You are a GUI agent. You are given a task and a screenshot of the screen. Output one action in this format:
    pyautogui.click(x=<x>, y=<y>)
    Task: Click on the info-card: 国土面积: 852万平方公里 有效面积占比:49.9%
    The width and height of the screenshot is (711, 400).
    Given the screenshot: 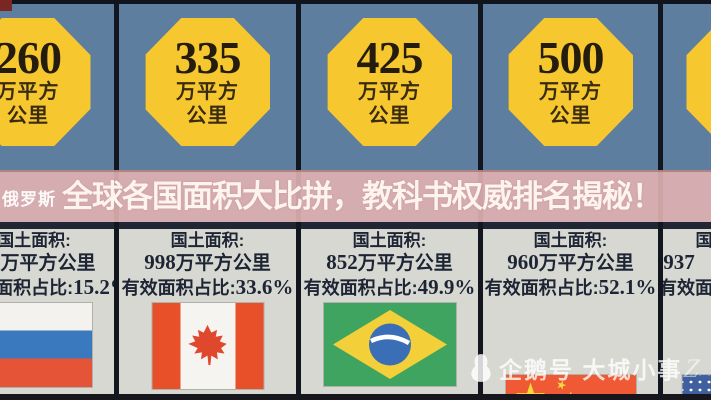 What is the action you would take?
    pyautogui.click(x=389, y=308)
    